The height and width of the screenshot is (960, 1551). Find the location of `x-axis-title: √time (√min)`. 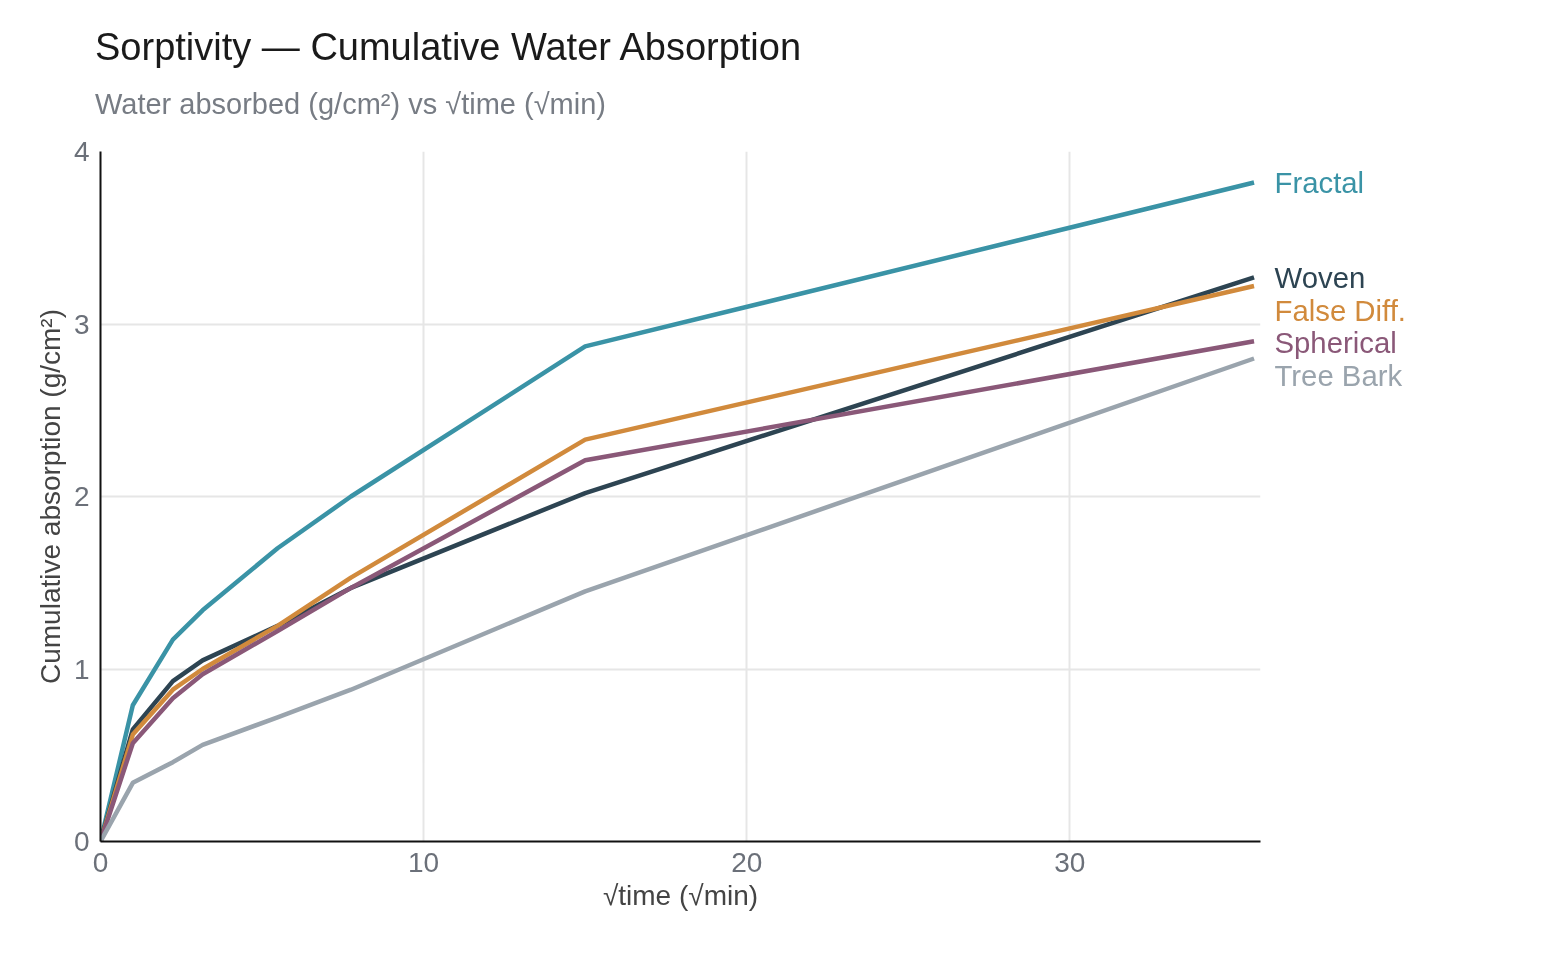

x-axis-title: √time (√min) is located at coordinates (680, 895).